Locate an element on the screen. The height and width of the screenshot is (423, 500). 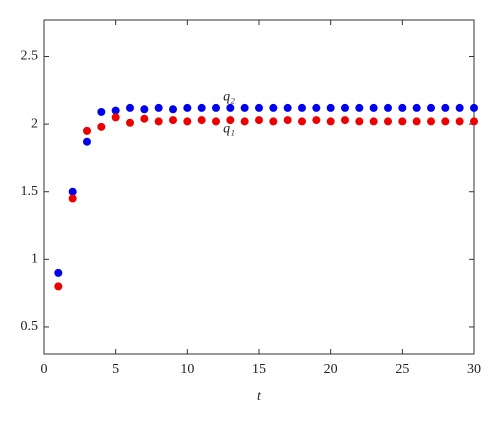
series-label: q₁ is located at coordinates (229, 129).